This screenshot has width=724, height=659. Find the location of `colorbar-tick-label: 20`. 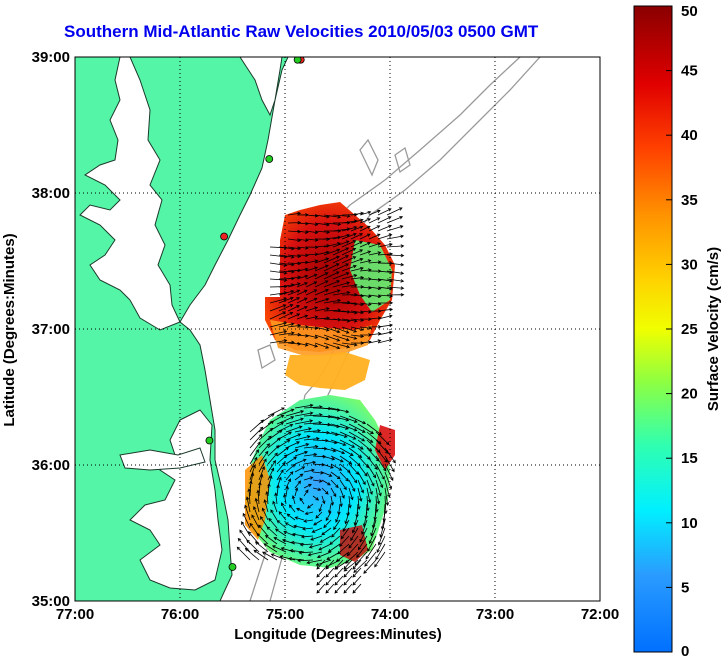

colorbar-tick-label: 20 is located at coordinates (689, 394).